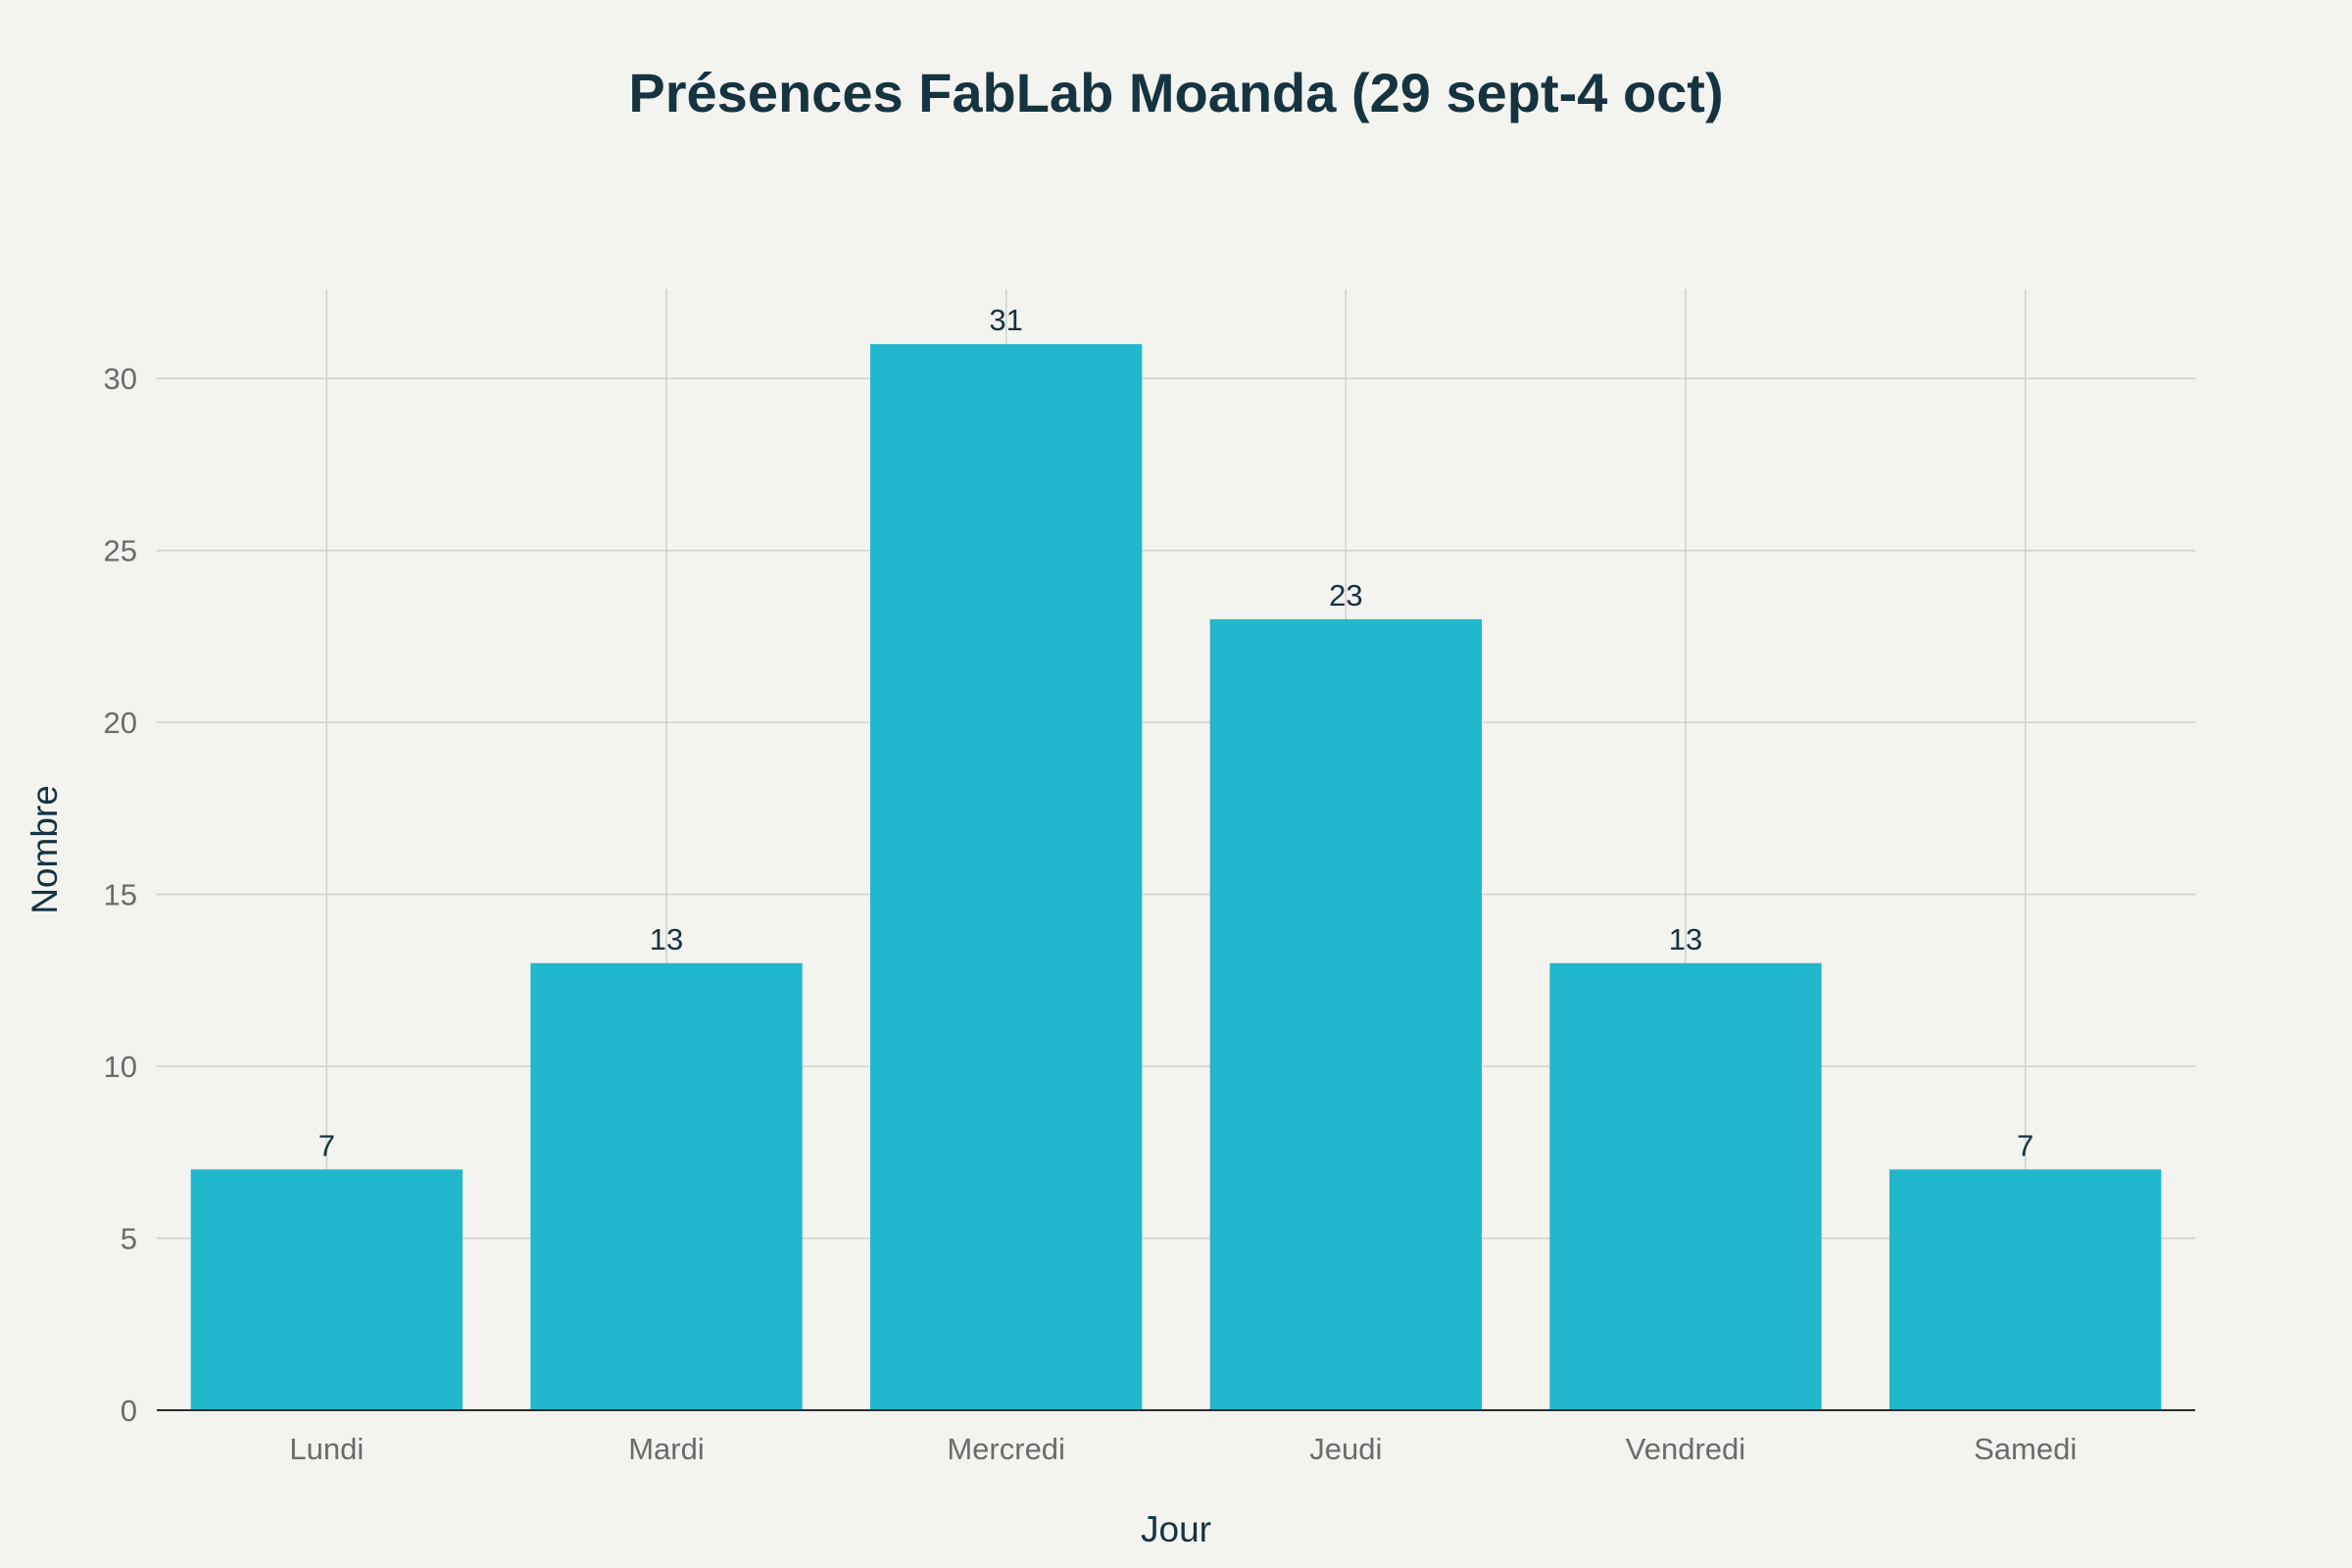  Describe the element at coordinates (44, 849) in the screenshot. I see `y-axis-title: Nombre` at that location.